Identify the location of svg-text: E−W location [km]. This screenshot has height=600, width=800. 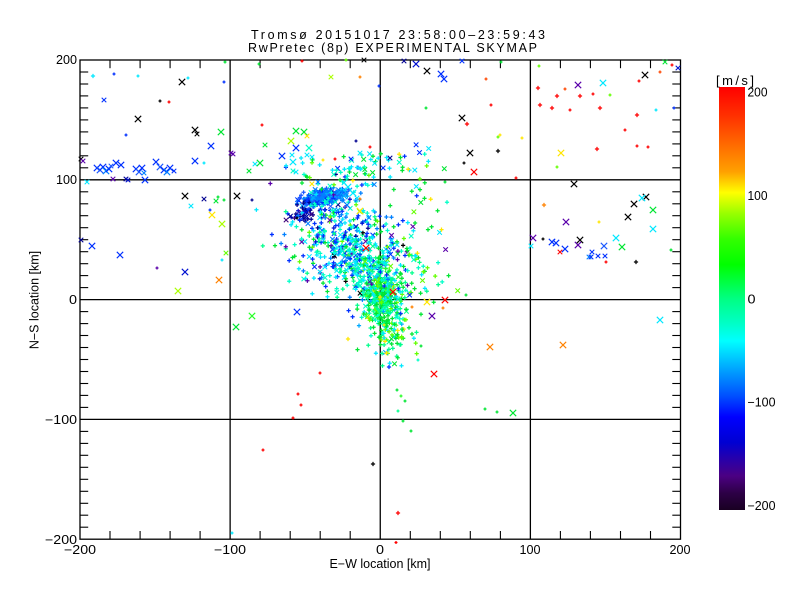
(379, 564).